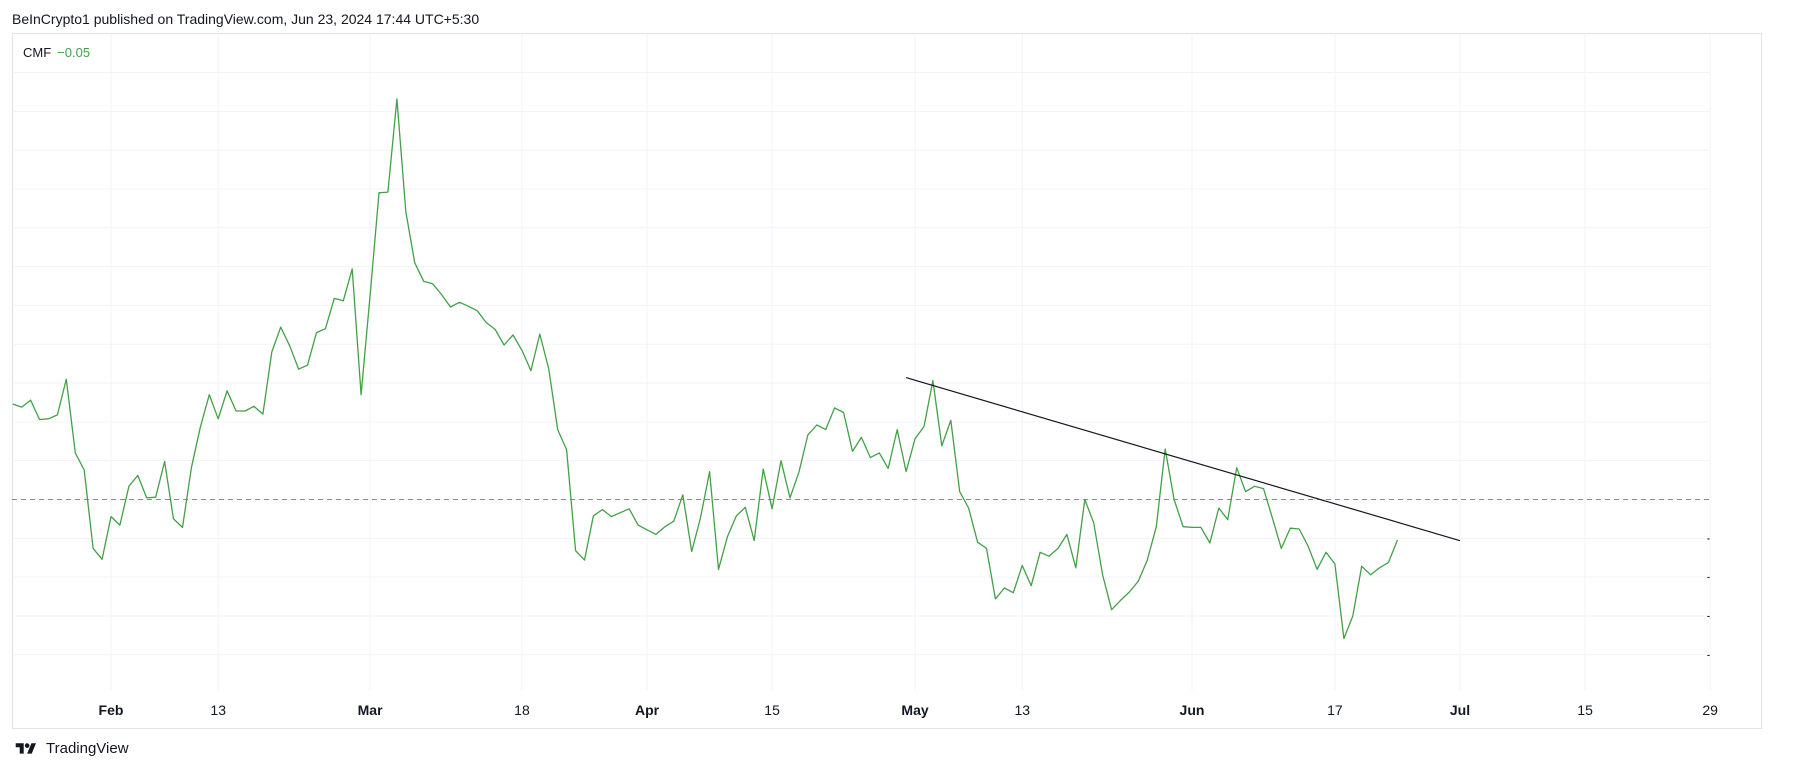 This screenshot has width=1805, height=771. I want to click on y-tick-label: 0.05, so click(1728, 461).